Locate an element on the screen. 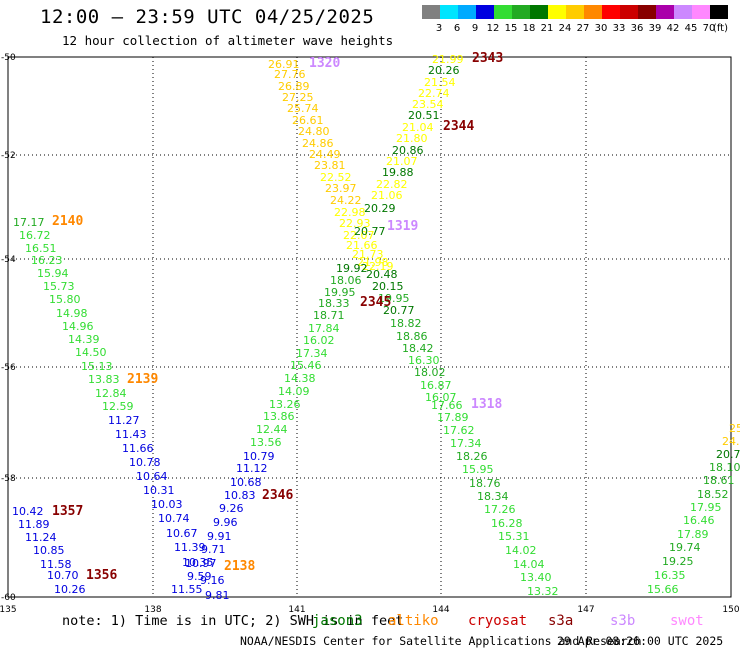  colorbar-label: 45 is located at coordinates (691, 28).